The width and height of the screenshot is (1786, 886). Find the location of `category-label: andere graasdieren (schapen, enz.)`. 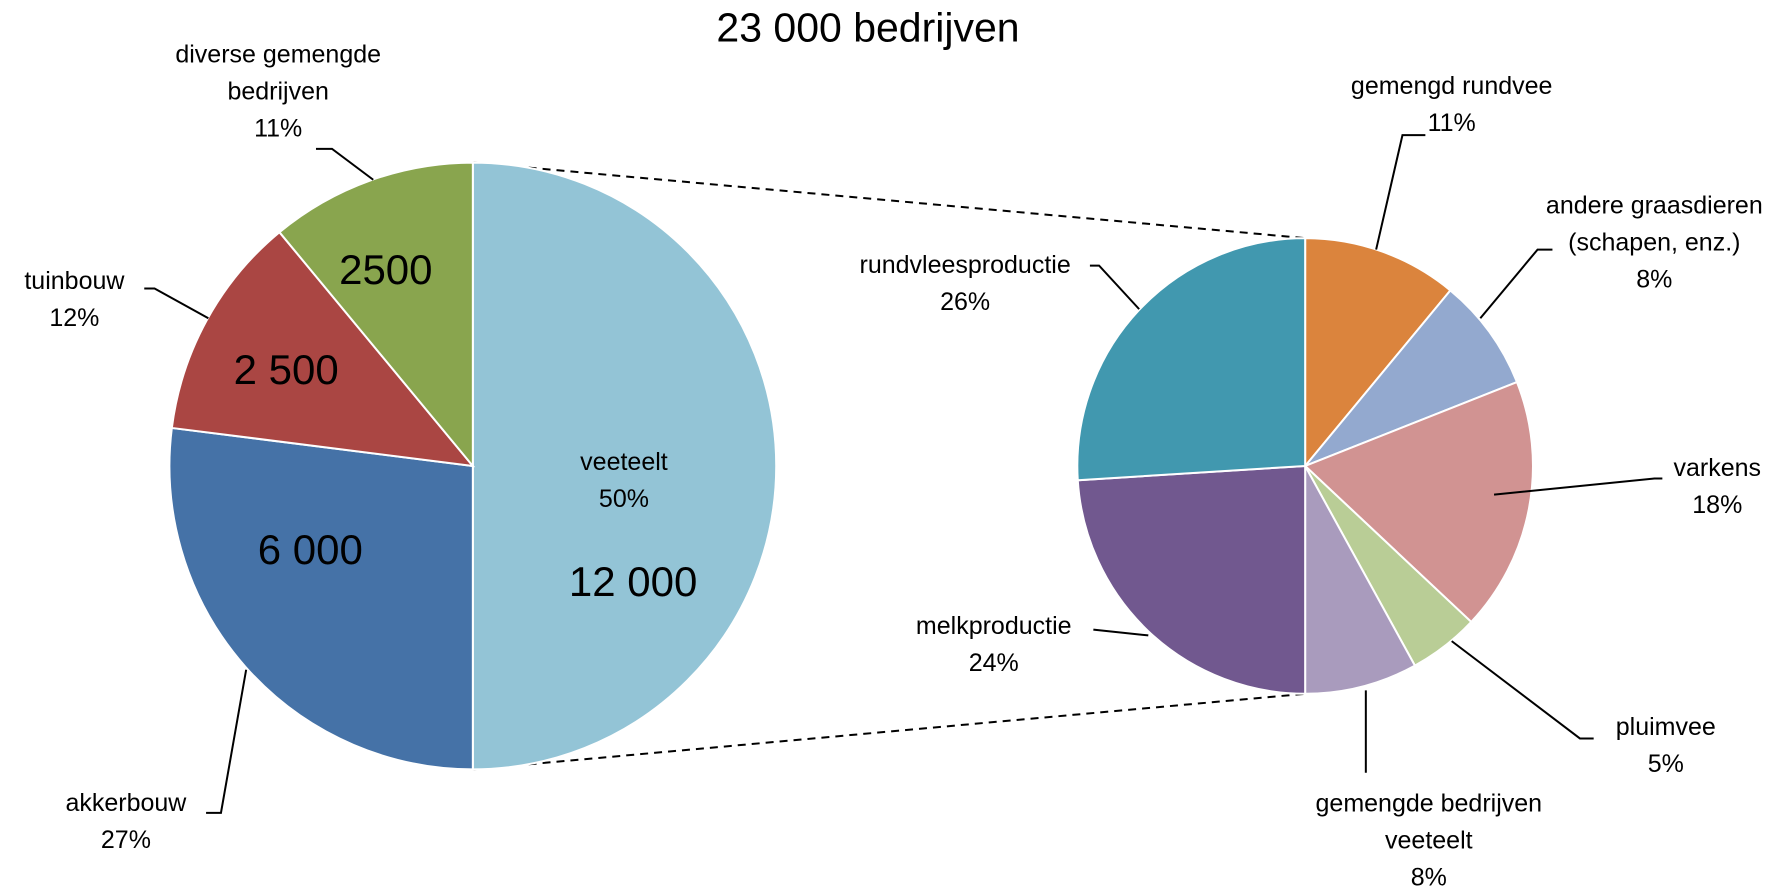

category-label: andere graasdieren (schapen, enz.) is located at coordinates (1654, 224).